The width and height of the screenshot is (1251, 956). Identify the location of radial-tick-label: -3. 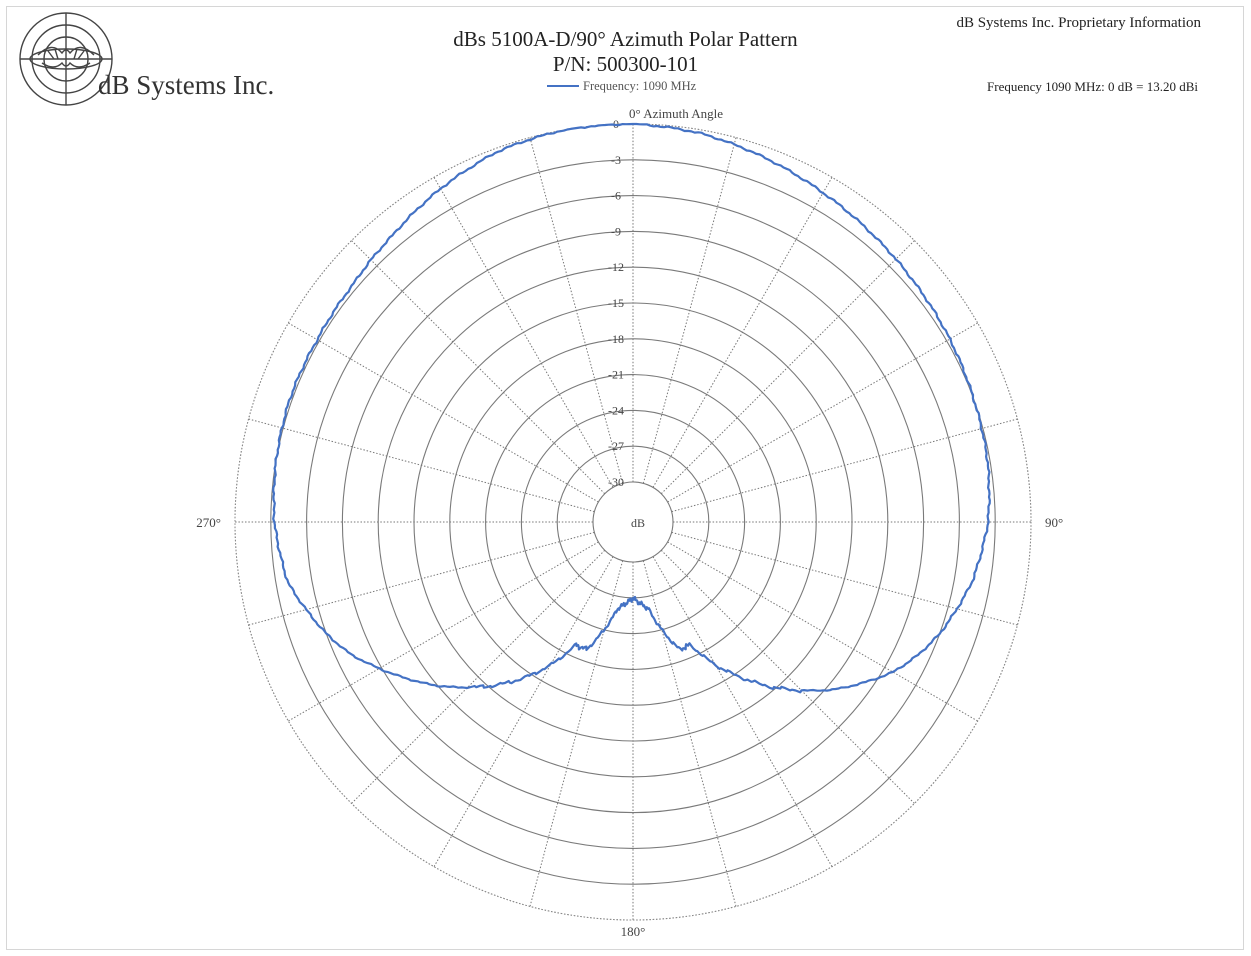
(616, 160).